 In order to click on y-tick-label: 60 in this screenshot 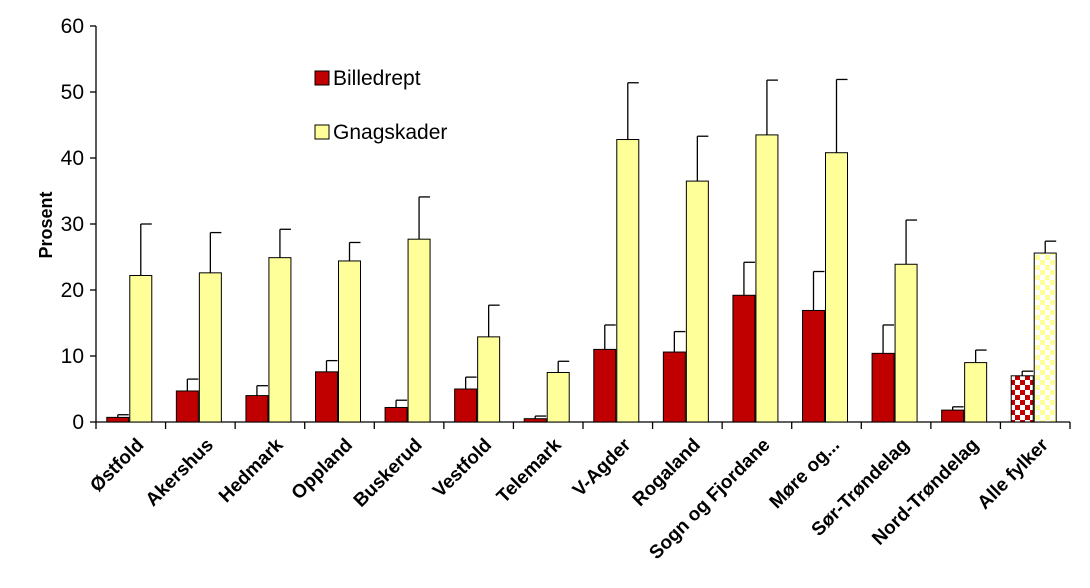, I will do `click(72, 26)`.